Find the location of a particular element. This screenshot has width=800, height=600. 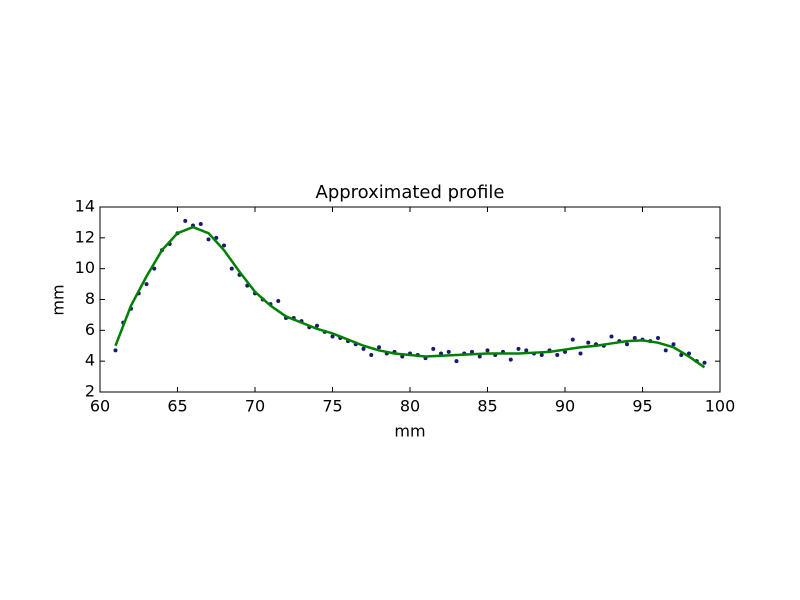

x-axis-label: mm is located at coordinates (409, 431).